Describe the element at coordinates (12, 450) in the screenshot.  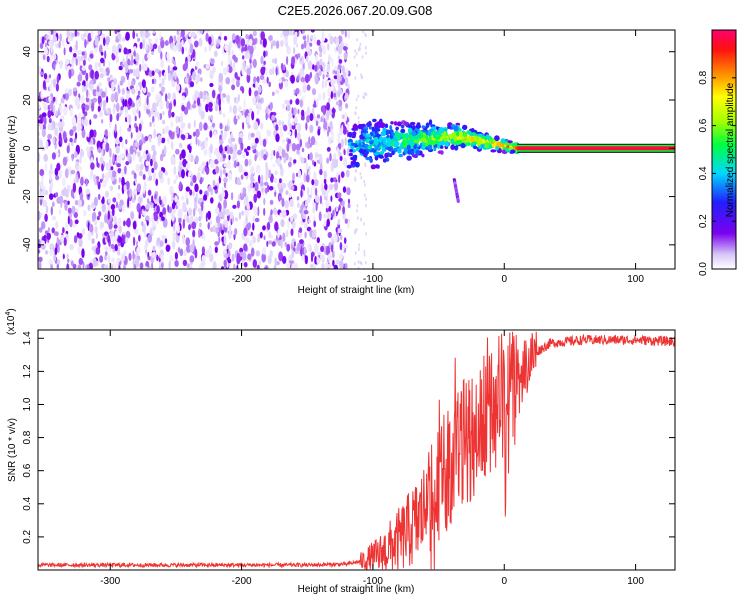
I see `snr-y-label: SNR (10 * v/v)` at that location.